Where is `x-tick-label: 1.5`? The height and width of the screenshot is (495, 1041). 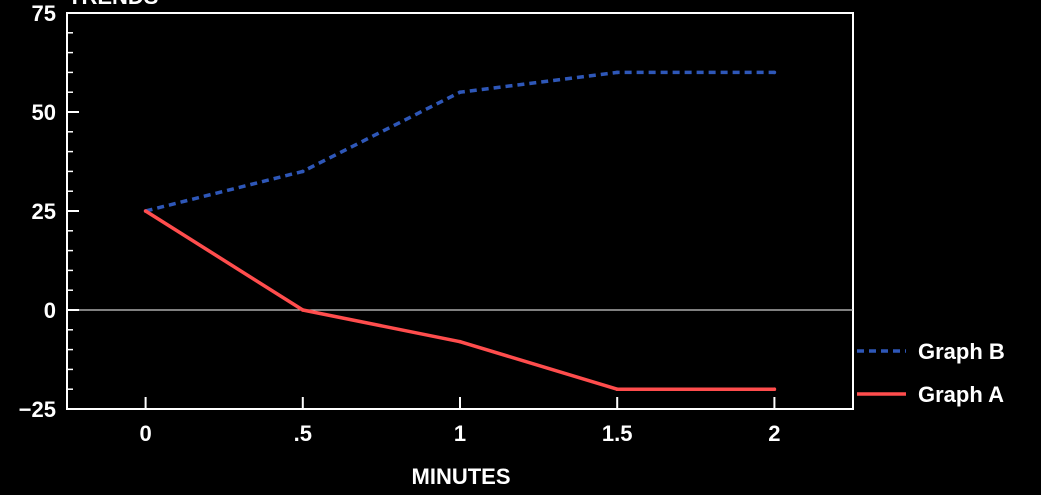
x-tick-label: 1.5 is located at coordinates (617, 433).